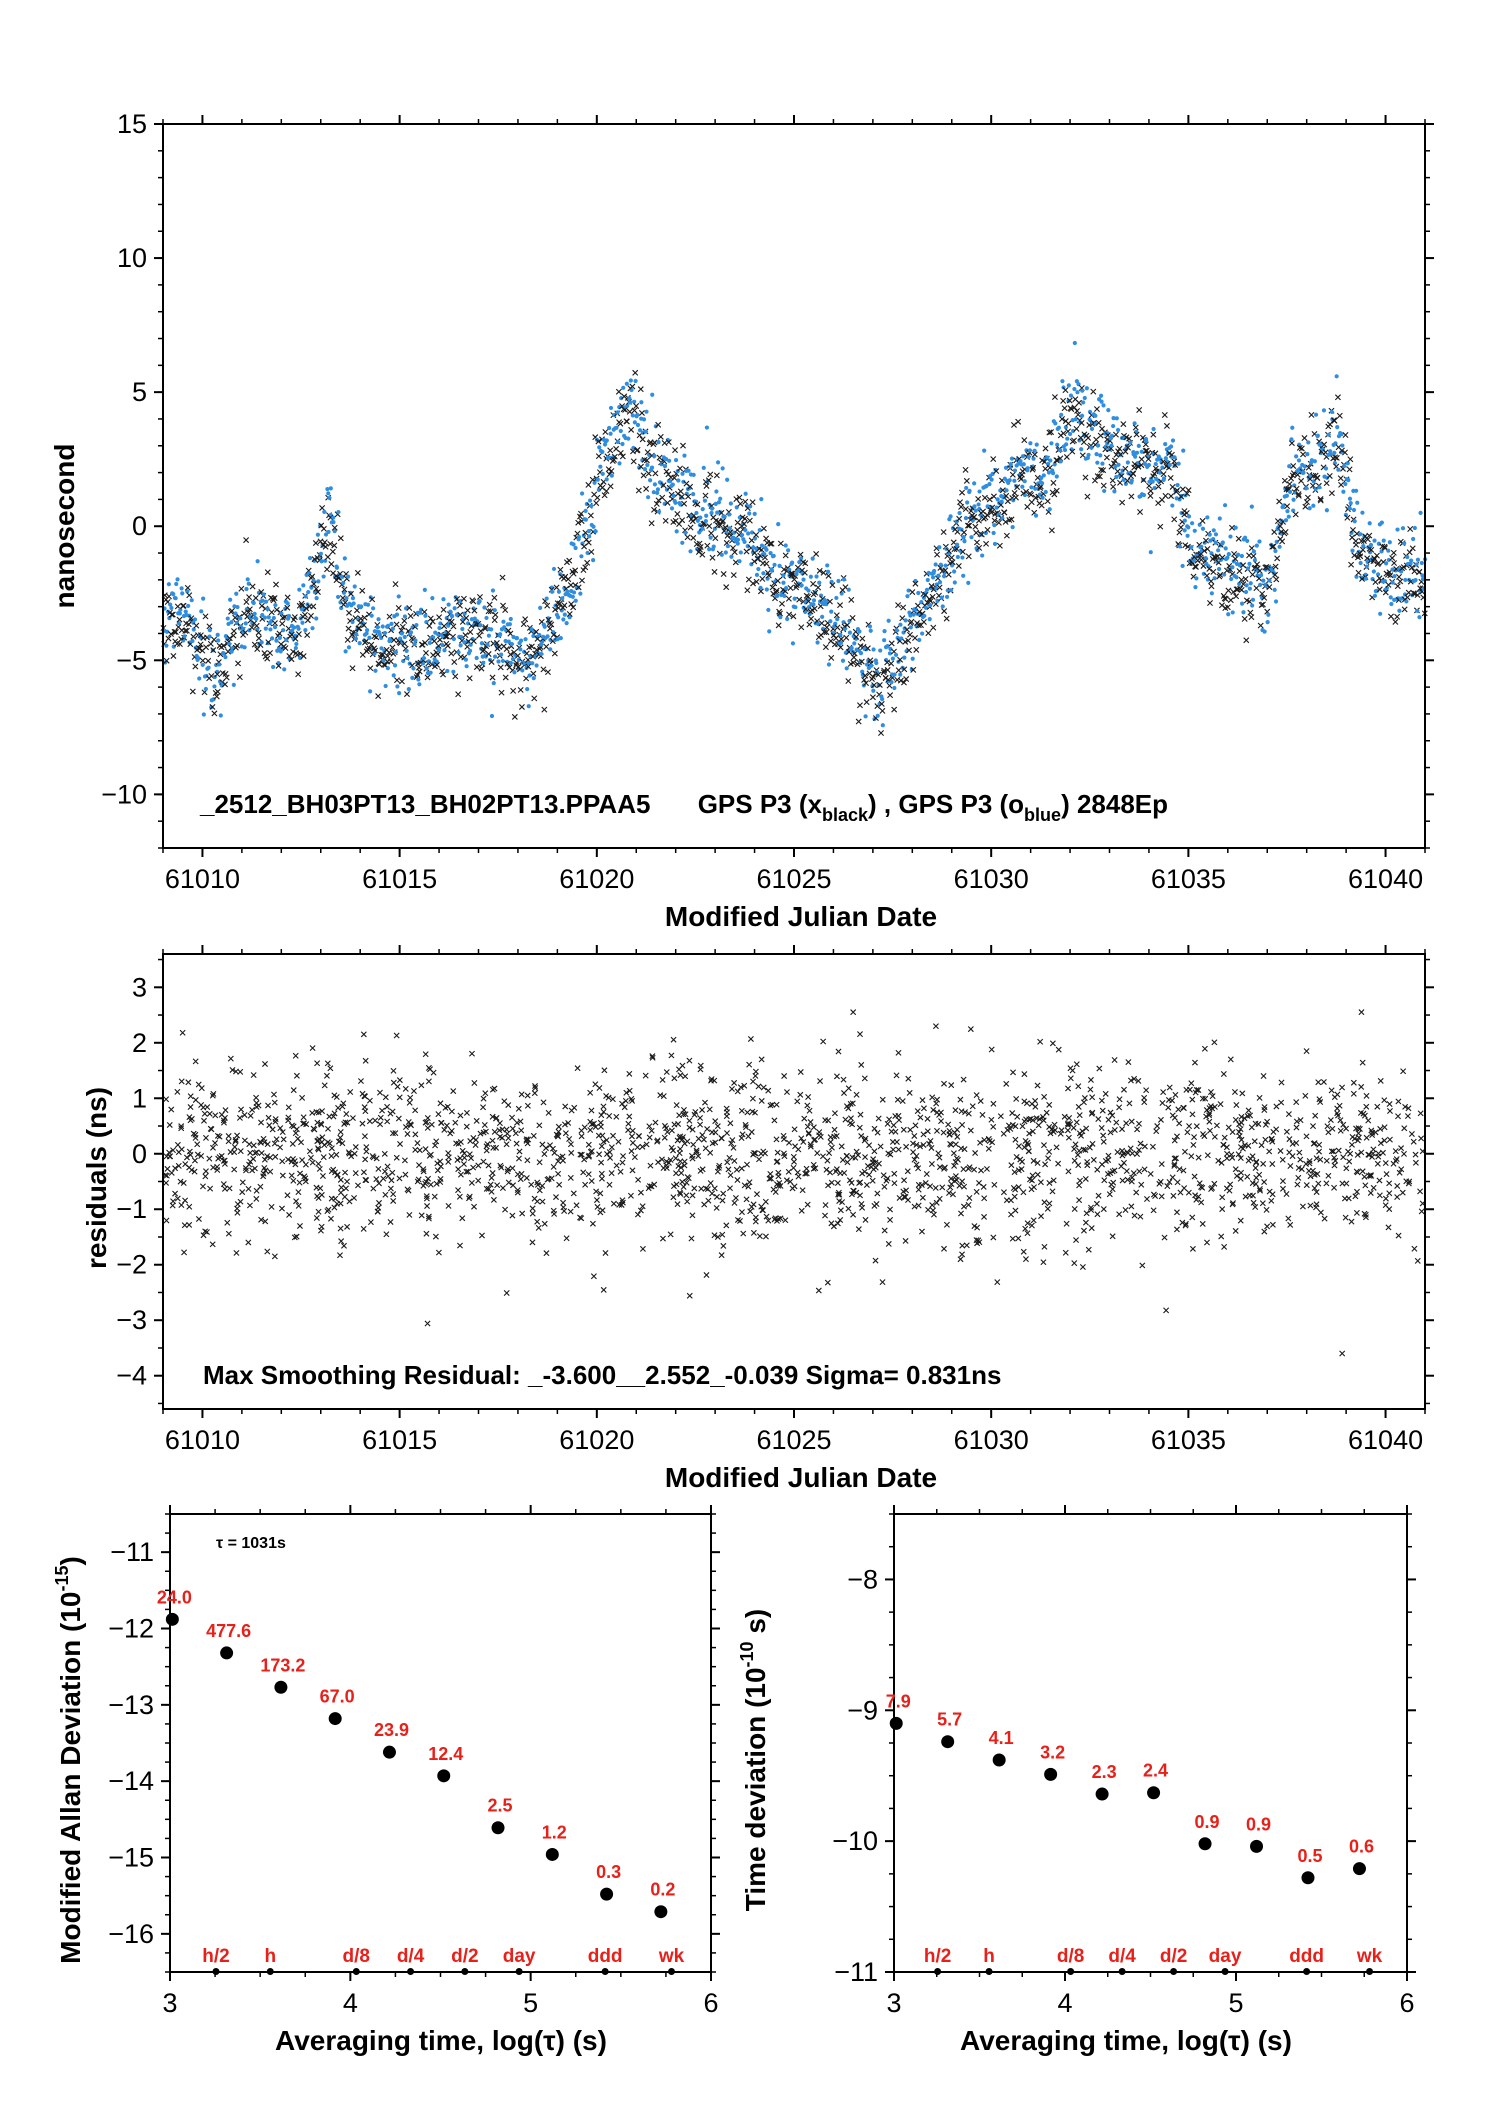 The image size is (1488, 2105). I want to click on annotation-series1-prefix: GPS P3 (x, so click(760, 804).